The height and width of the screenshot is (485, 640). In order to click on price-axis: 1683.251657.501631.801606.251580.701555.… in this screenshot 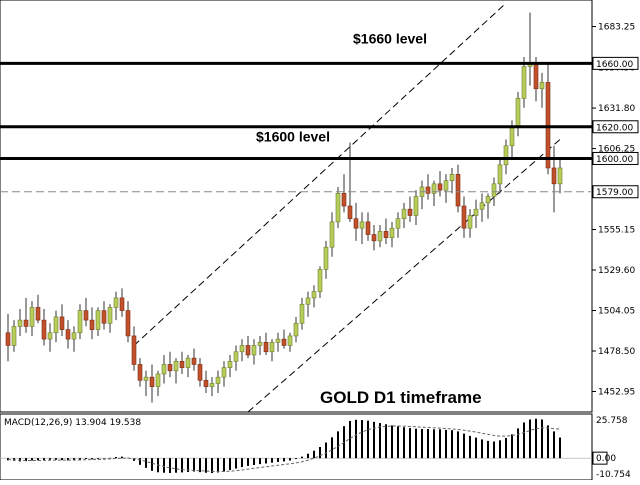, I will do `click(613, 210)`.